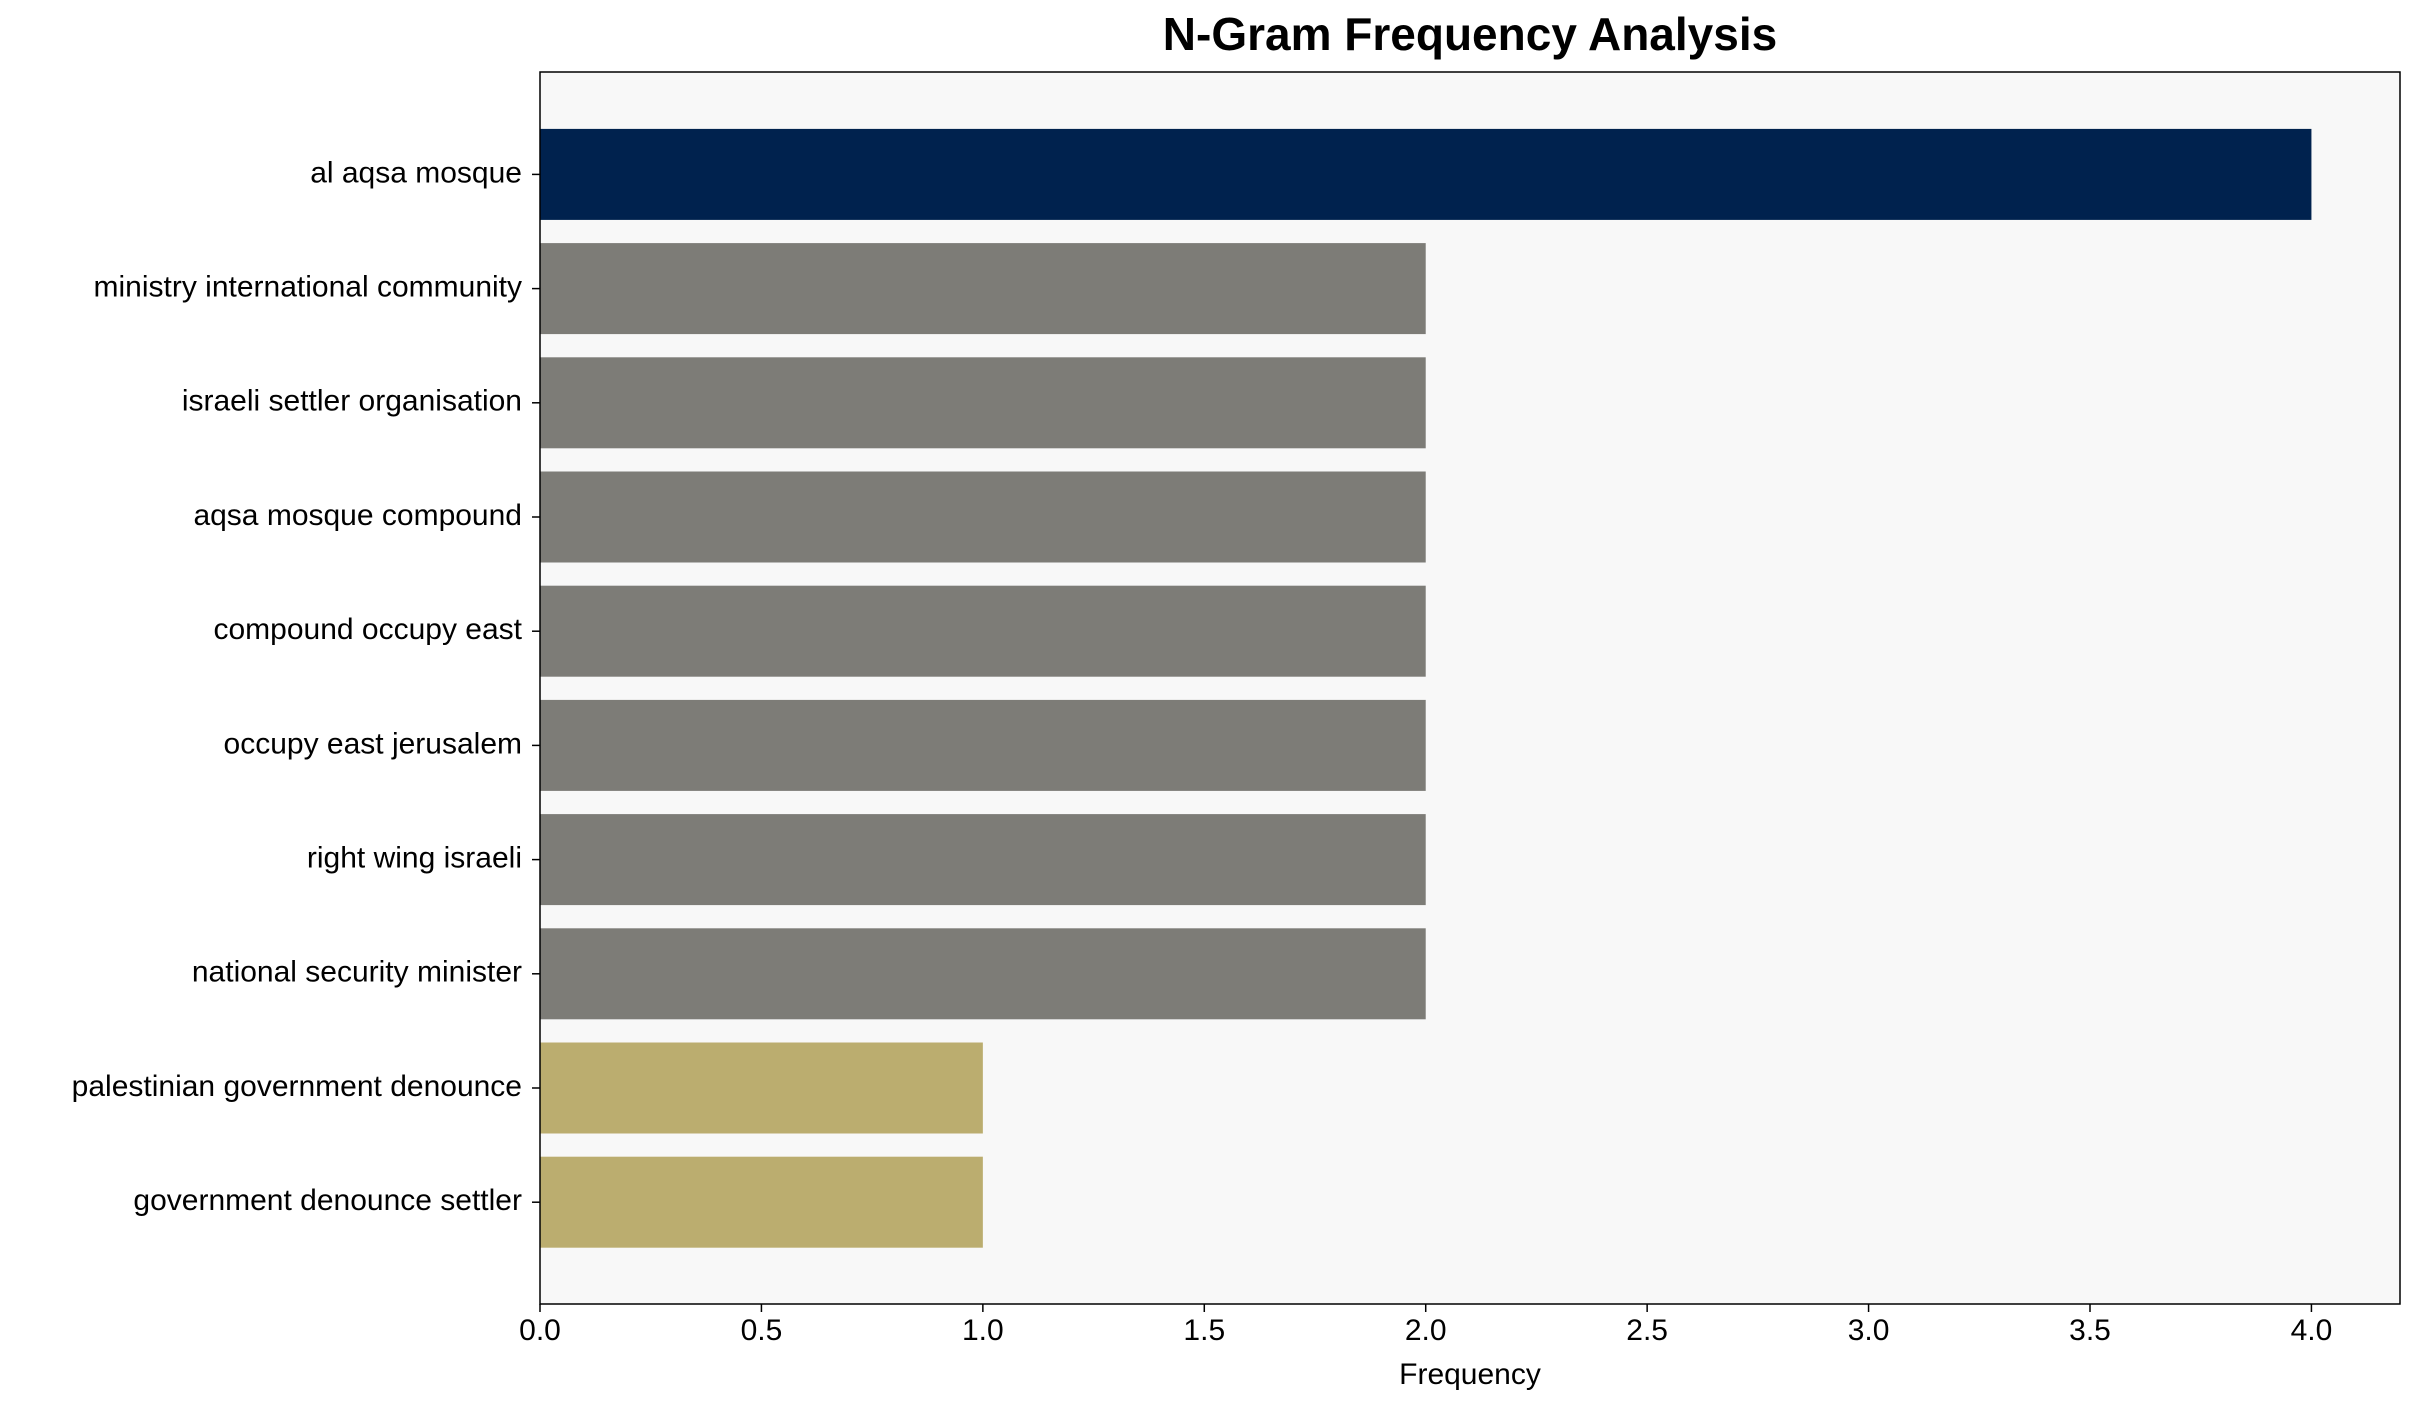 Image resolution: width=2420 pixels, height=1414 pixels. I want to click on y-tick-label: government denounce settler, so click(327, 1200).